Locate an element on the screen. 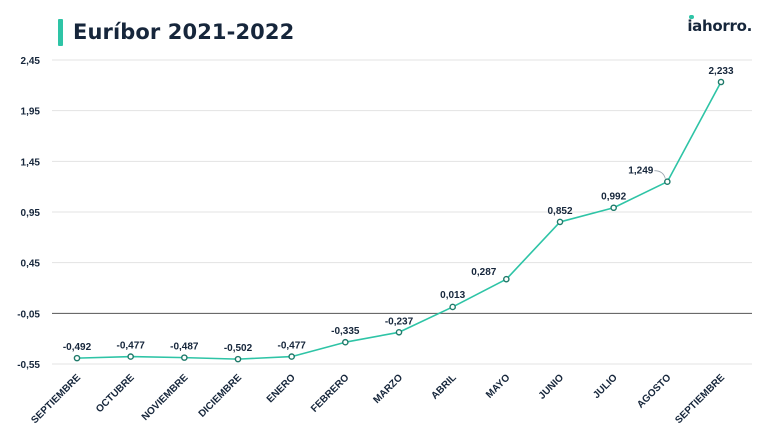 The image size is (768, 444). y-tick-label: -0,55 is located at coordinates (28, 365).